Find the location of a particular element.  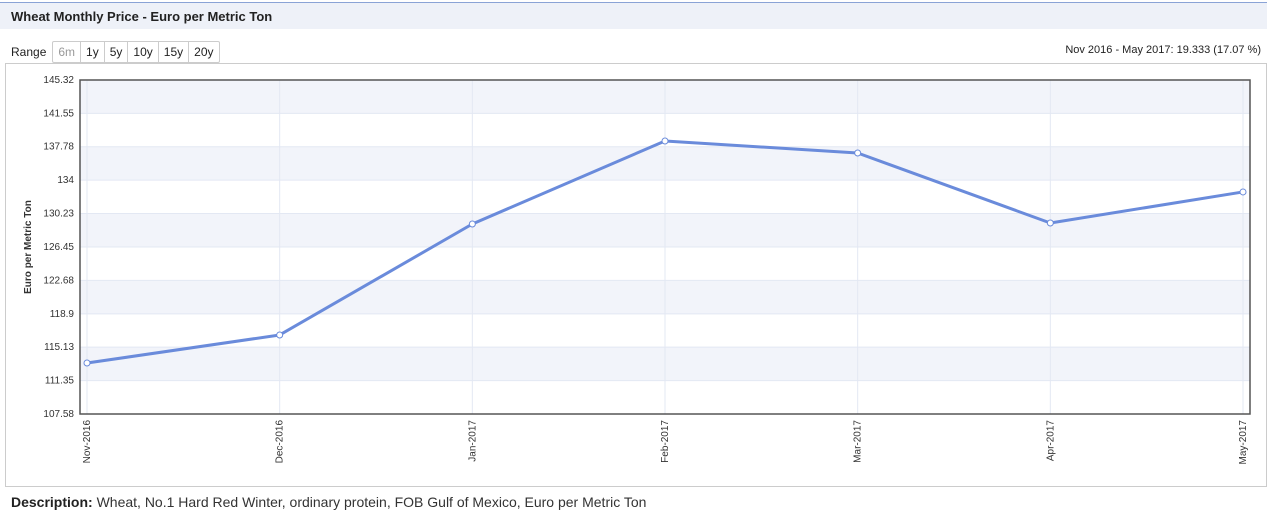

range-buttons: 6m 1y 5y 10y 15y 20y is located at coordinates (136, 52).